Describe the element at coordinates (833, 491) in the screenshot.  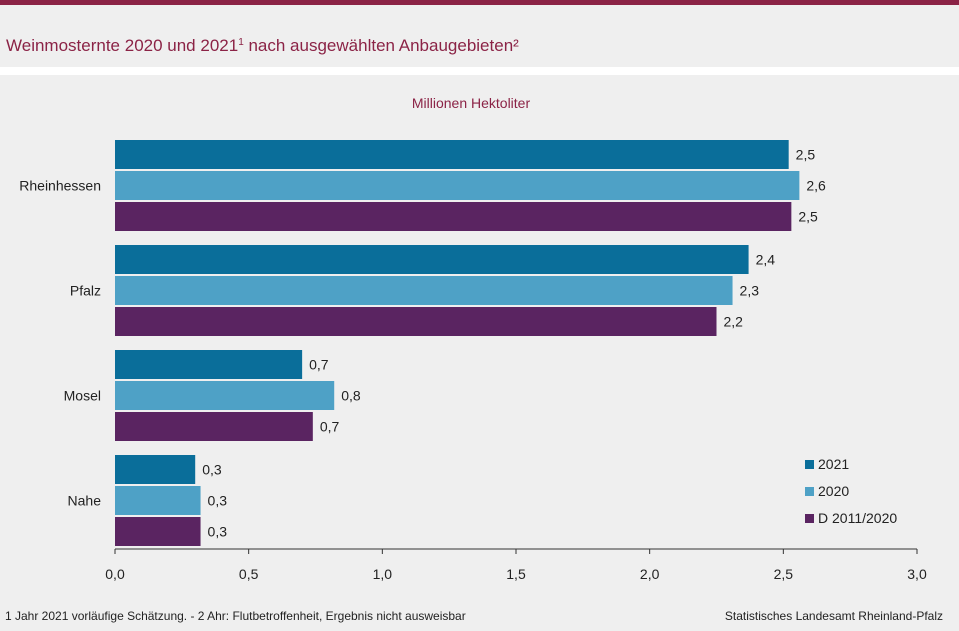
I see `legend-label: 2020` at that location.